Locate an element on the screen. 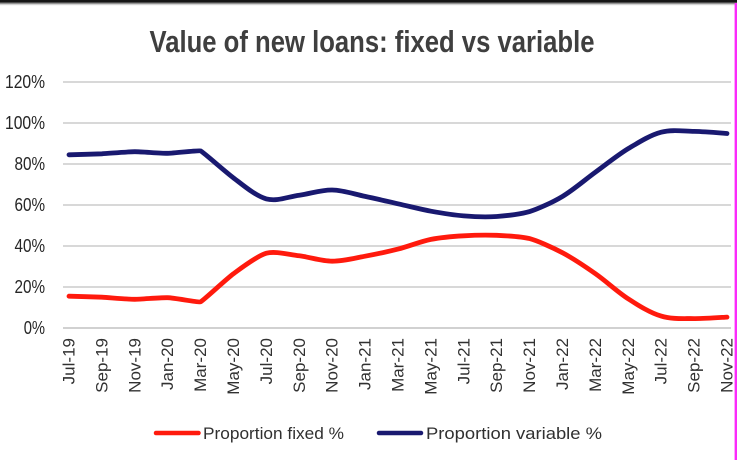  svg-text: Nov-20 is located at coordinates (332, 365).